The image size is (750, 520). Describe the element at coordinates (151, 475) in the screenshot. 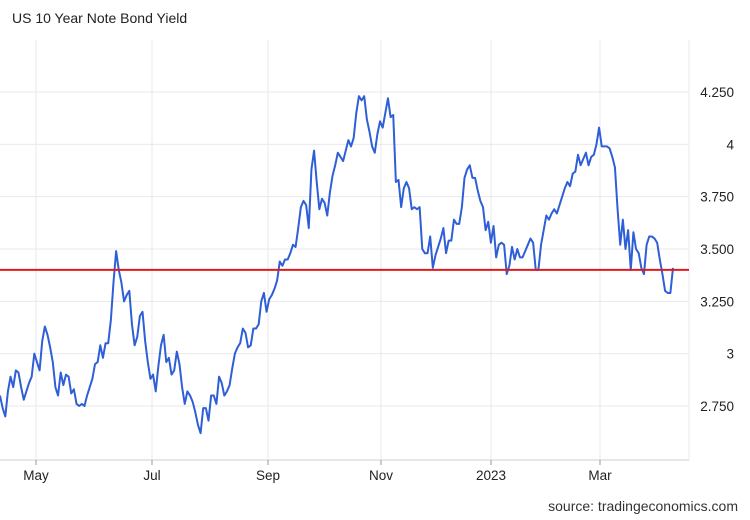

I see `x-tick-label: Jul` at that location.